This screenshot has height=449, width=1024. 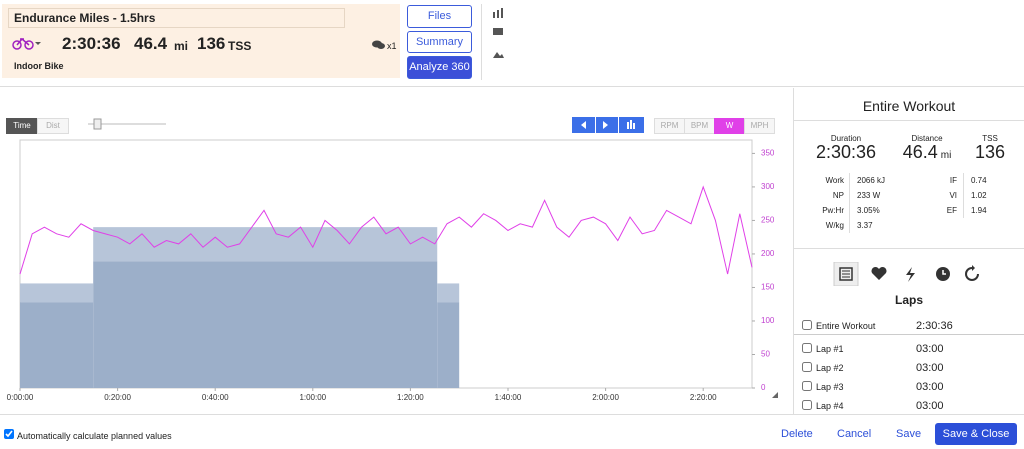 What do you see at coordinates (768, 320) in the screenshot?
I see `y-tick-label: 100` at bounding box center [768, 320].